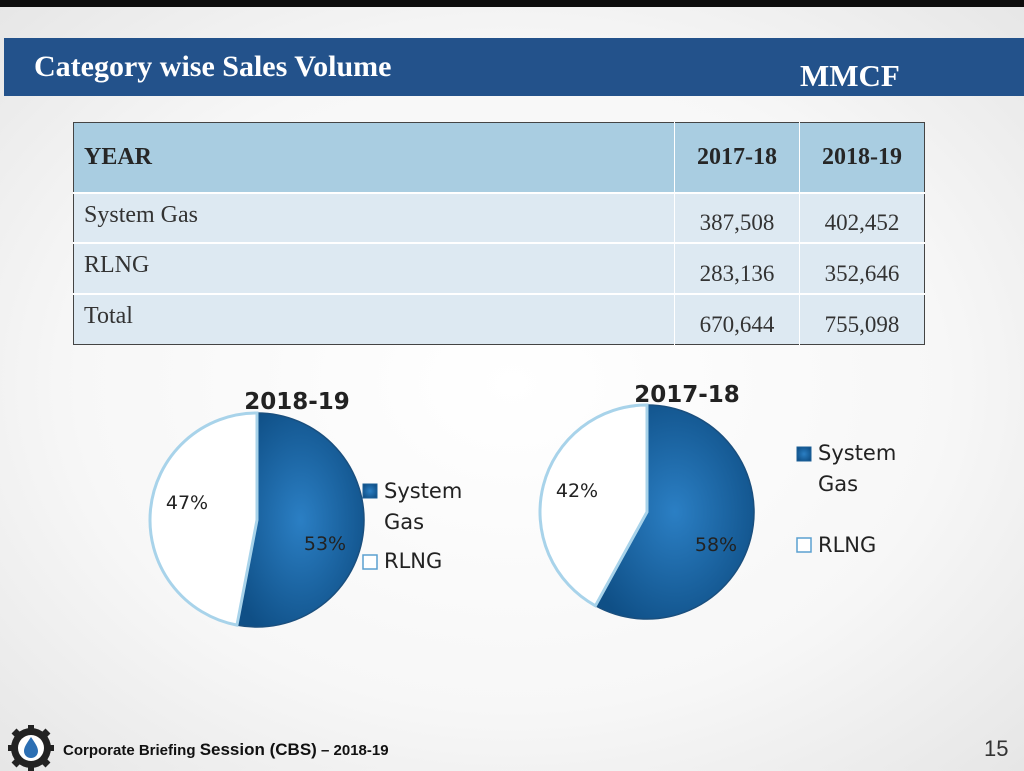 The width and height of the screenshot is (1024, 771). Describe the element at coordinates (499, 218) in the screenshot. I see `table-row: System Gas 387,508 402,452` at that location.